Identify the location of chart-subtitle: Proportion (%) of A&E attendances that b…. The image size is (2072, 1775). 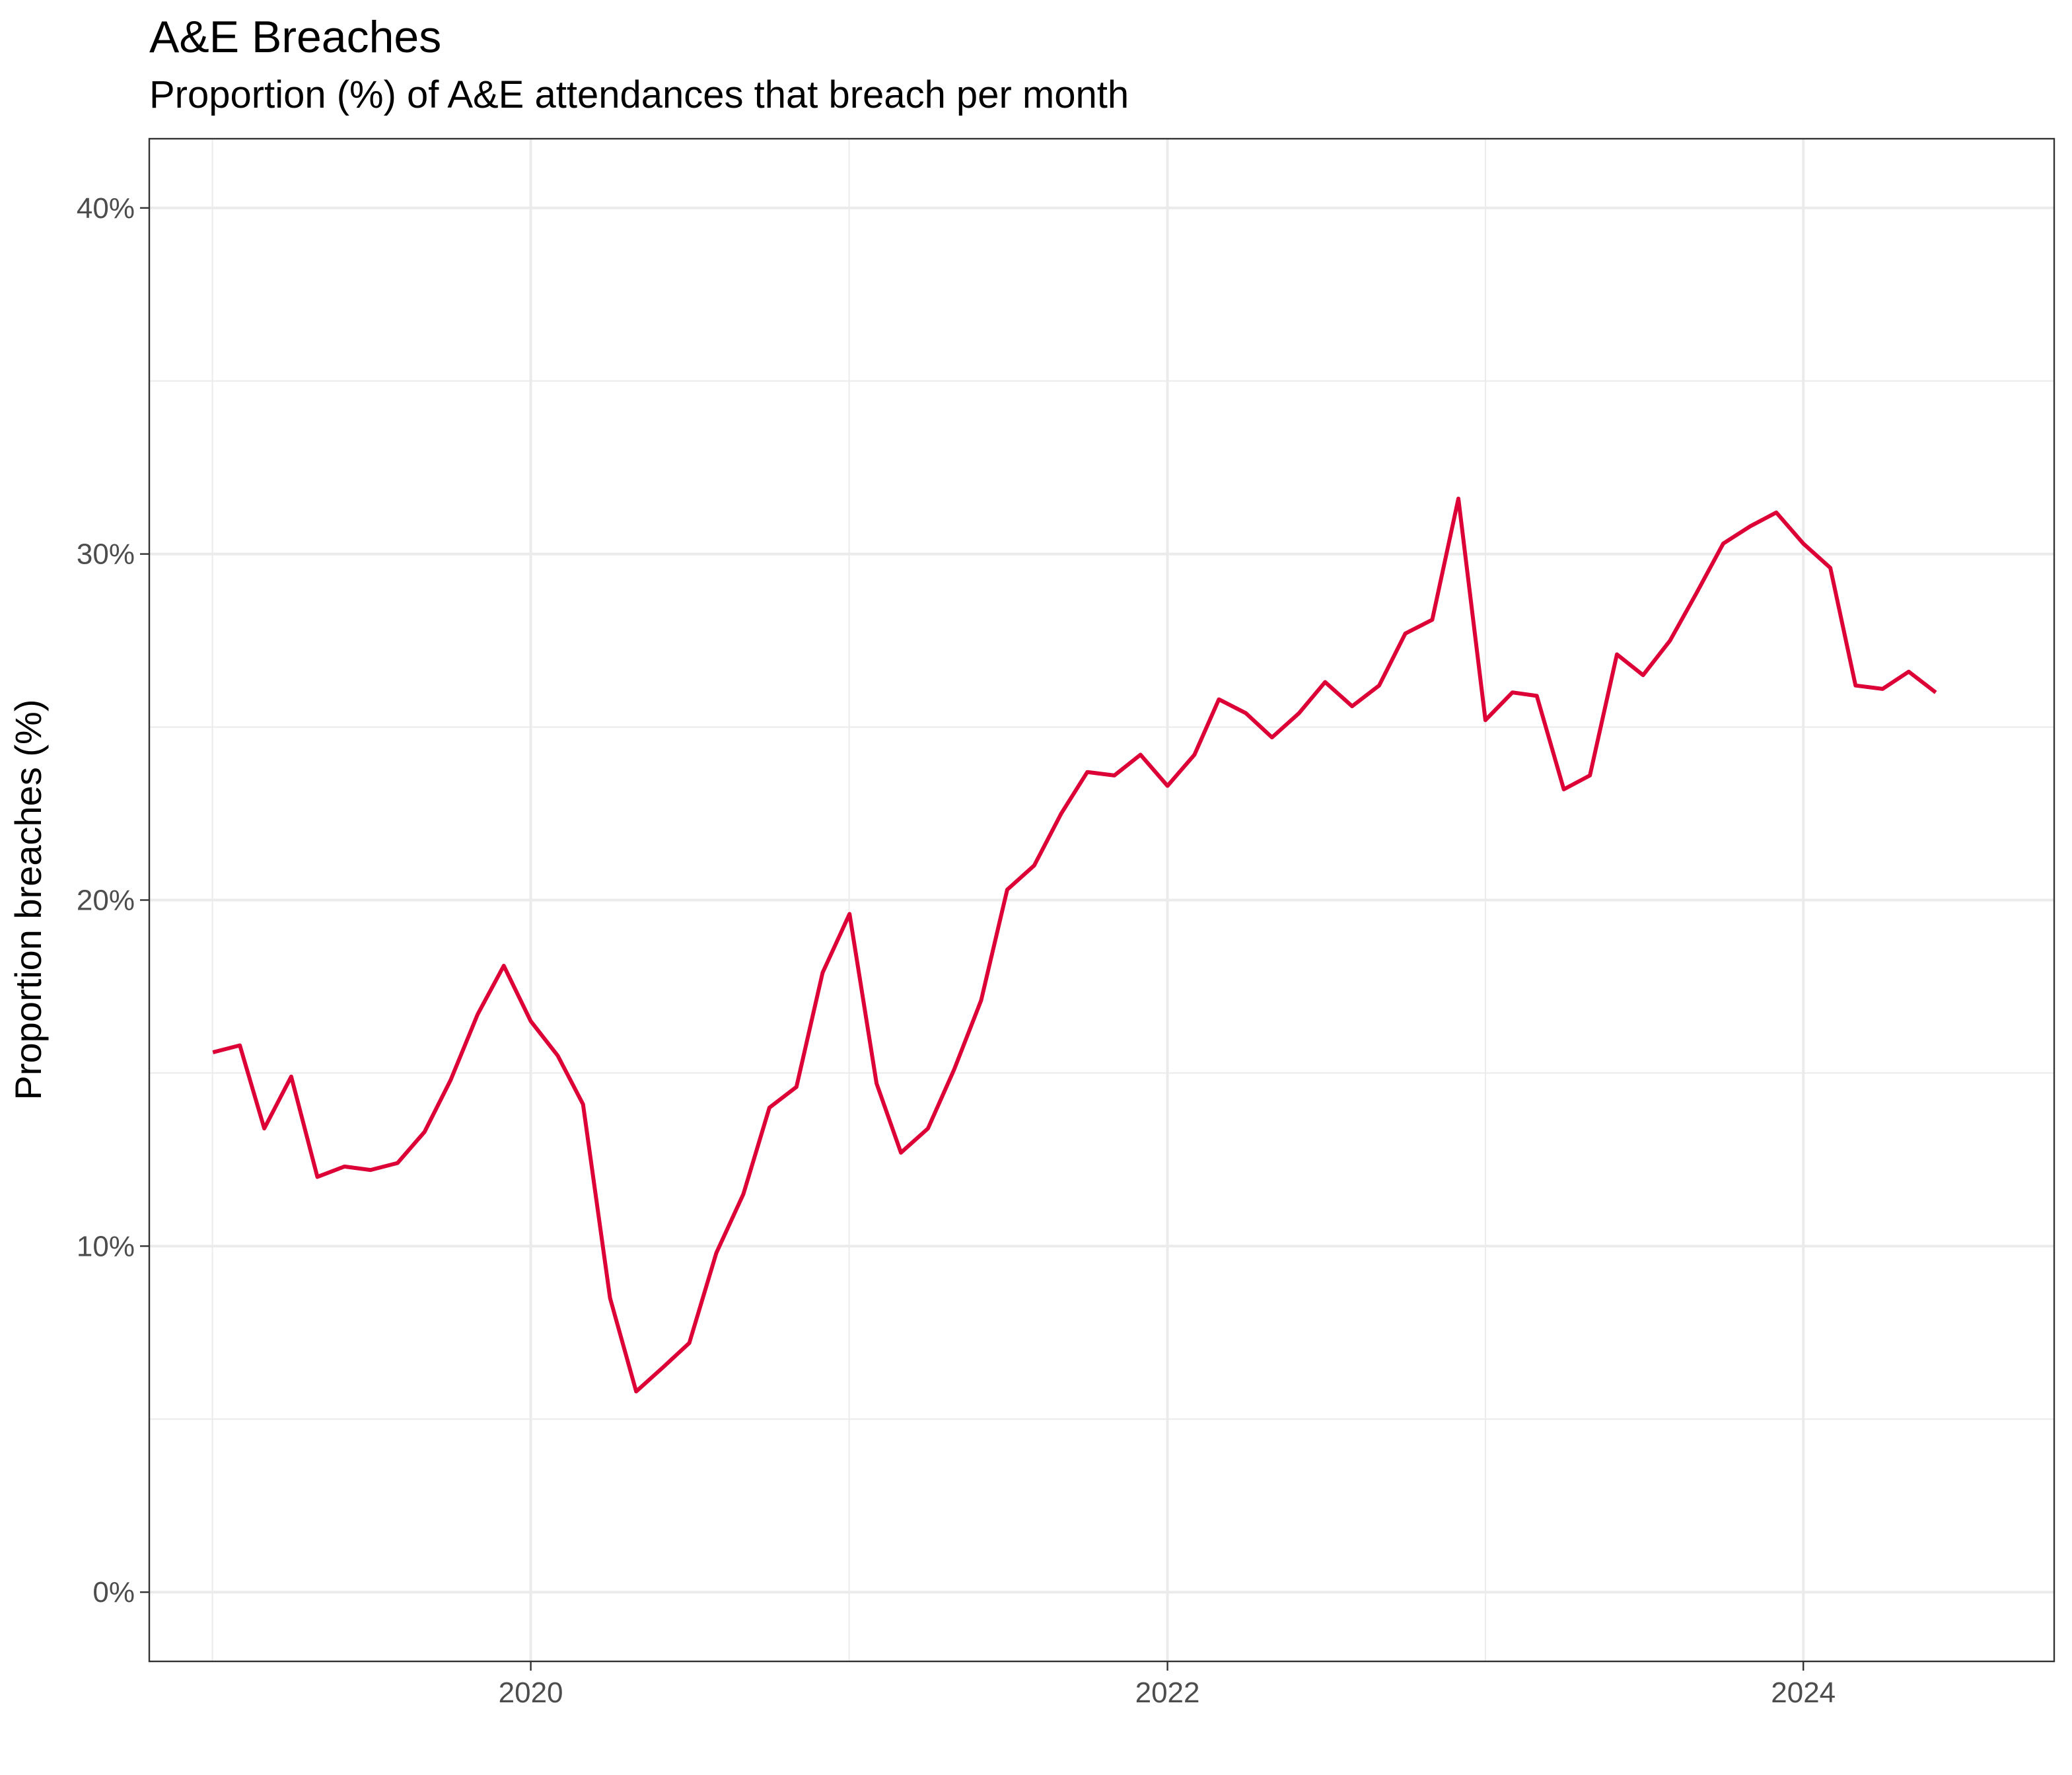
(639, 94).